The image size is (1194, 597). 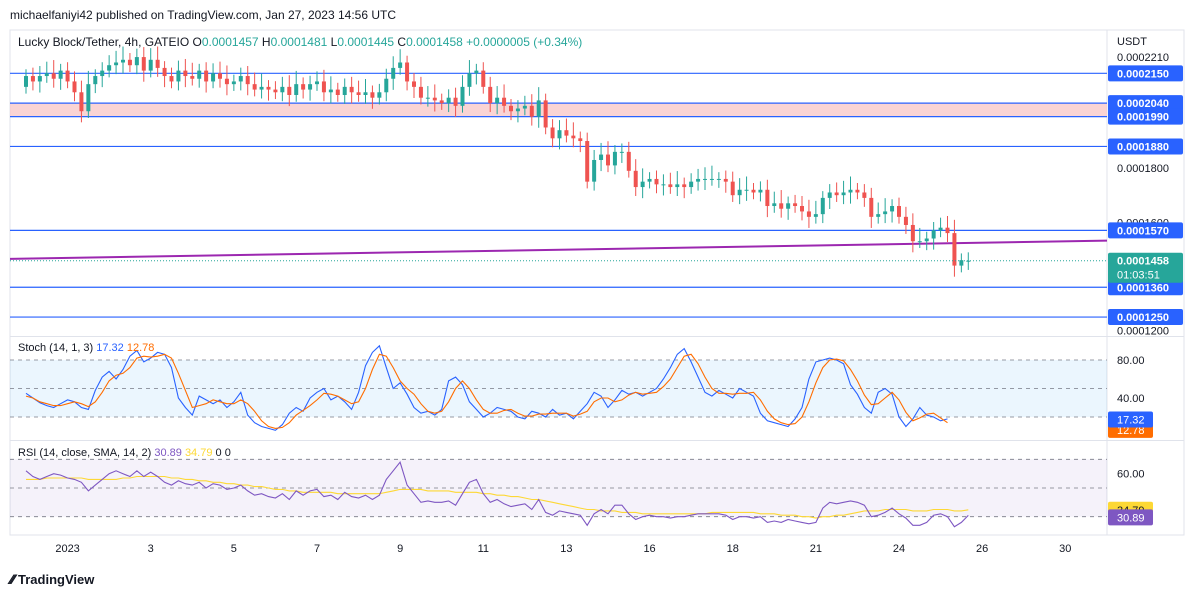 What do you see at coordinates (1130, 419) in the screenshot?
I see `stoch-k-tag` at bounding box center [1130, 419].